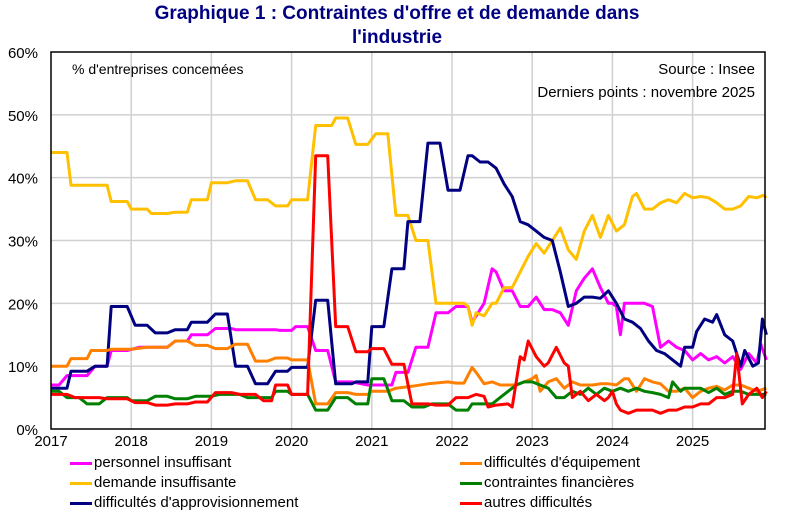 The height and width of the screenshot is (518, 794). I want to click on y-tick-label: 30%, so click(23, 242).